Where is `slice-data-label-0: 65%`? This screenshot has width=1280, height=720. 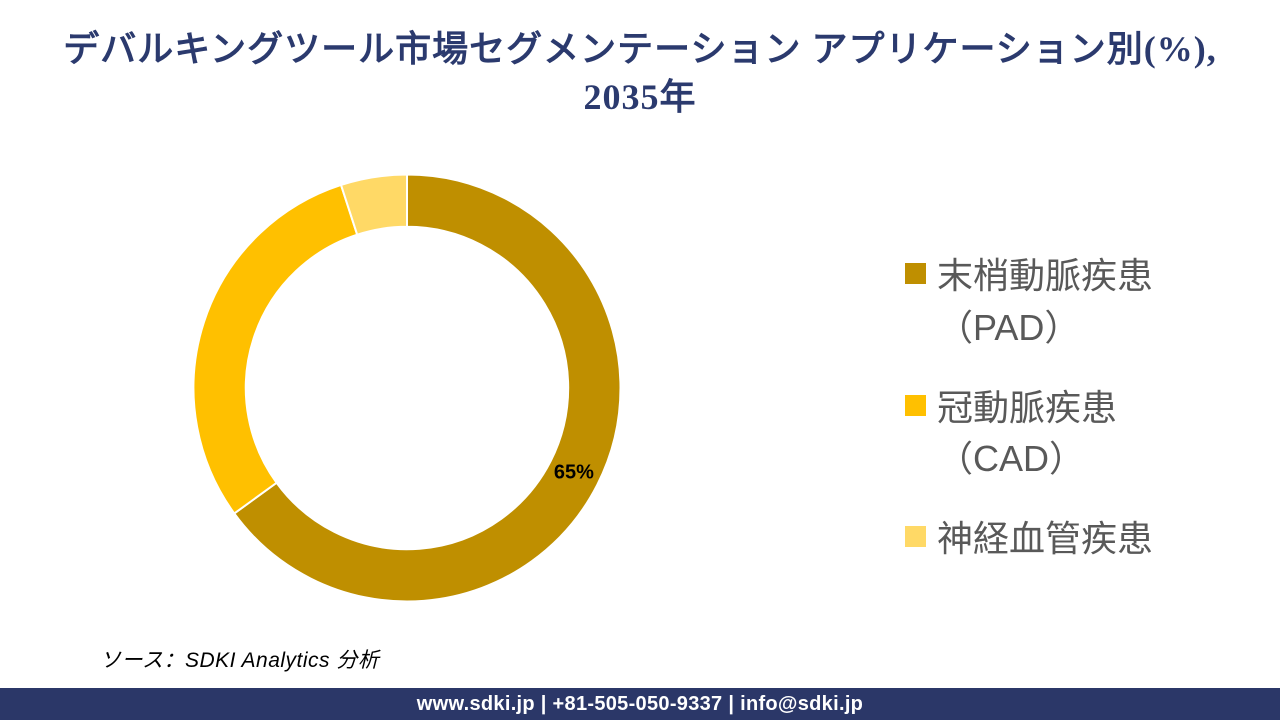
slice-data-label-0: 65% is located at coordinates (573, 472).